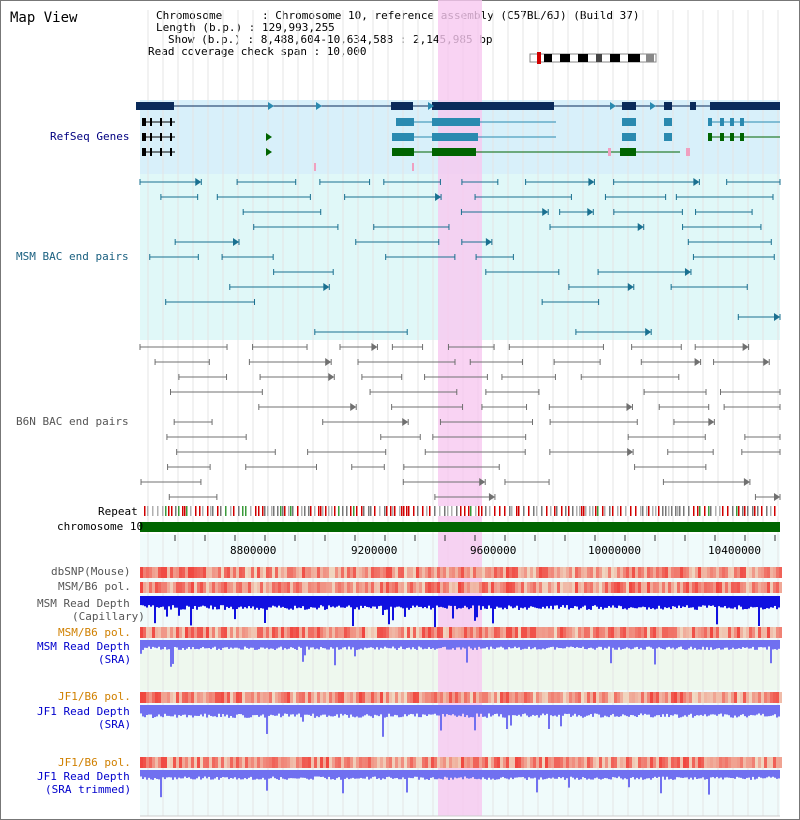 This screenshot has height=820, width=800. What do you see at coordinates (72, 421) in the screenshot?
I see `b6n-bac-label: B6N BAC end pairs` at bounding box center [72, 421].